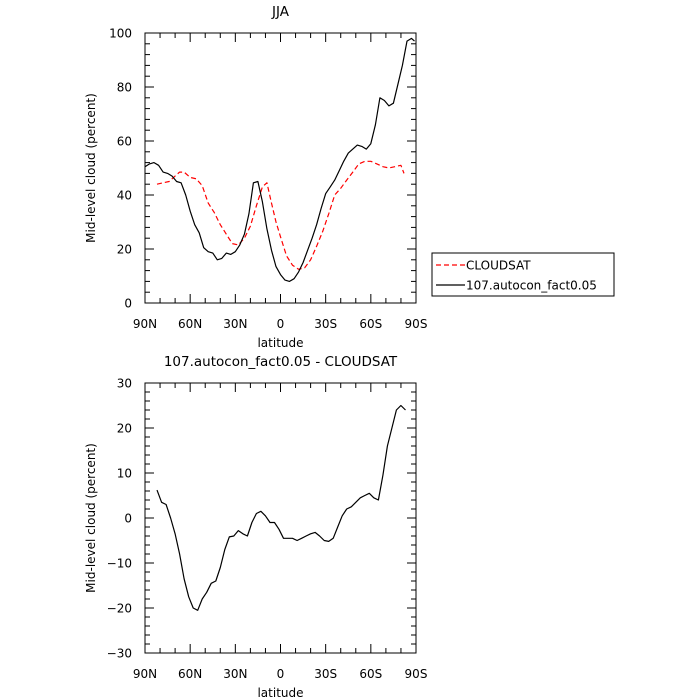 This screenshot has width=700, height=700. What do you see at coordinates (498, 266) in the screenshot?
I see `legend-label: CLOUDSAT` at bounding box center [498, 266].